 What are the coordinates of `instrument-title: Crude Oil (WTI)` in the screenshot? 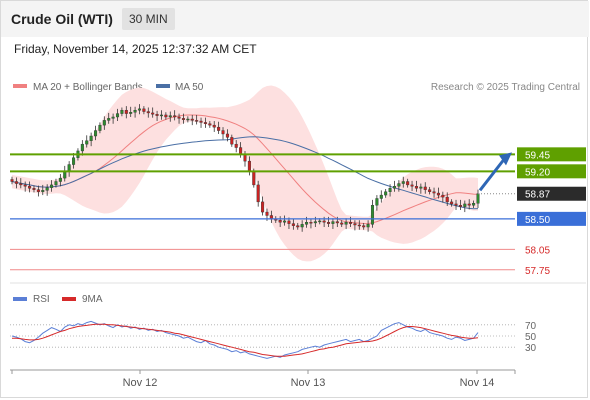 It's located at (62, 19).